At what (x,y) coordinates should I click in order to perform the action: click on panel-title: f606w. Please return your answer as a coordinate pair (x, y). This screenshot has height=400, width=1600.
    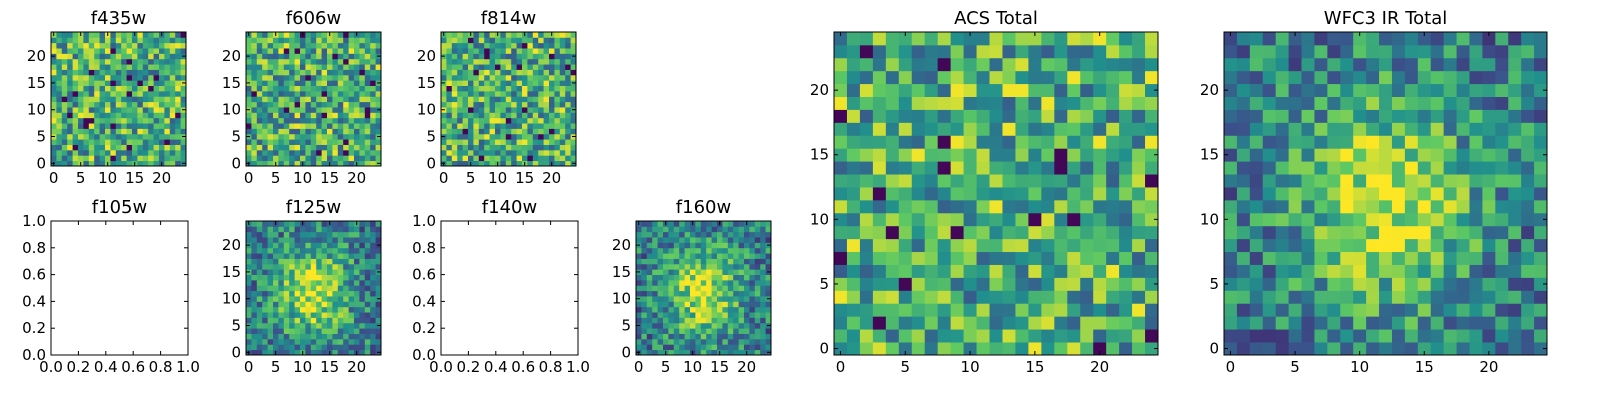
    Looking at the image, I should click on (313, 18).